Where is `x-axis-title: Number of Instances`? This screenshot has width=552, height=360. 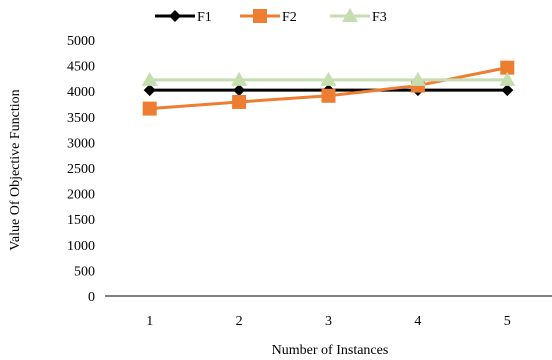 x-axis-title: Number of Instances is located at coordinates (330, 350).